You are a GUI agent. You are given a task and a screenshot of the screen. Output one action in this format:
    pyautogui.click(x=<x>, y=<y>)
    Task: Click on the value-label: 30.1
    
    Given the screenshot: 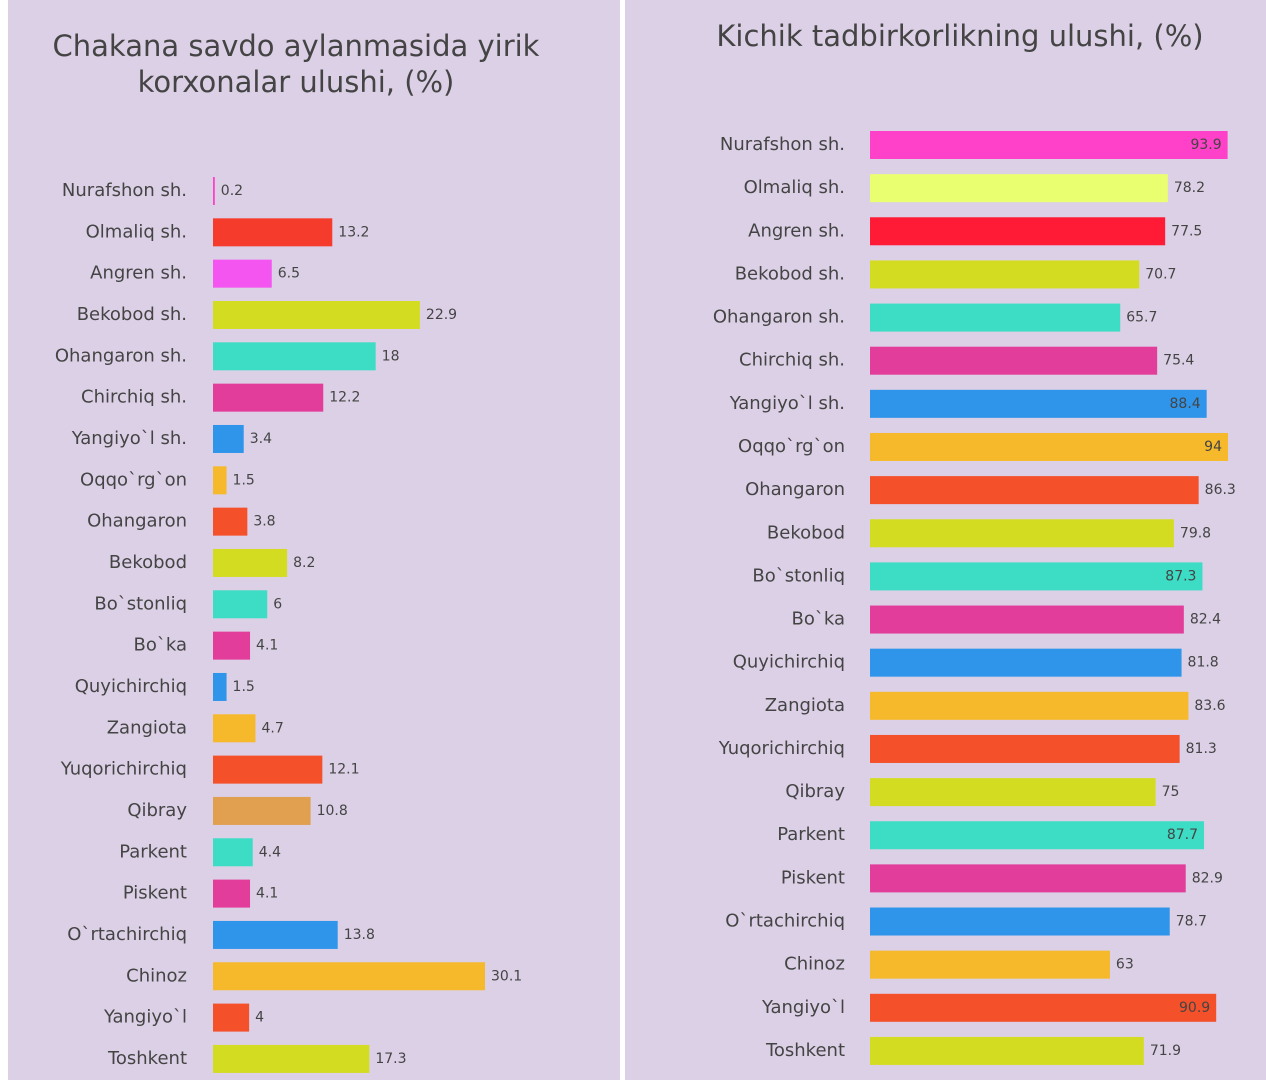 What is the action you would take?
    pyautogui.click(x=506, y=976)
    